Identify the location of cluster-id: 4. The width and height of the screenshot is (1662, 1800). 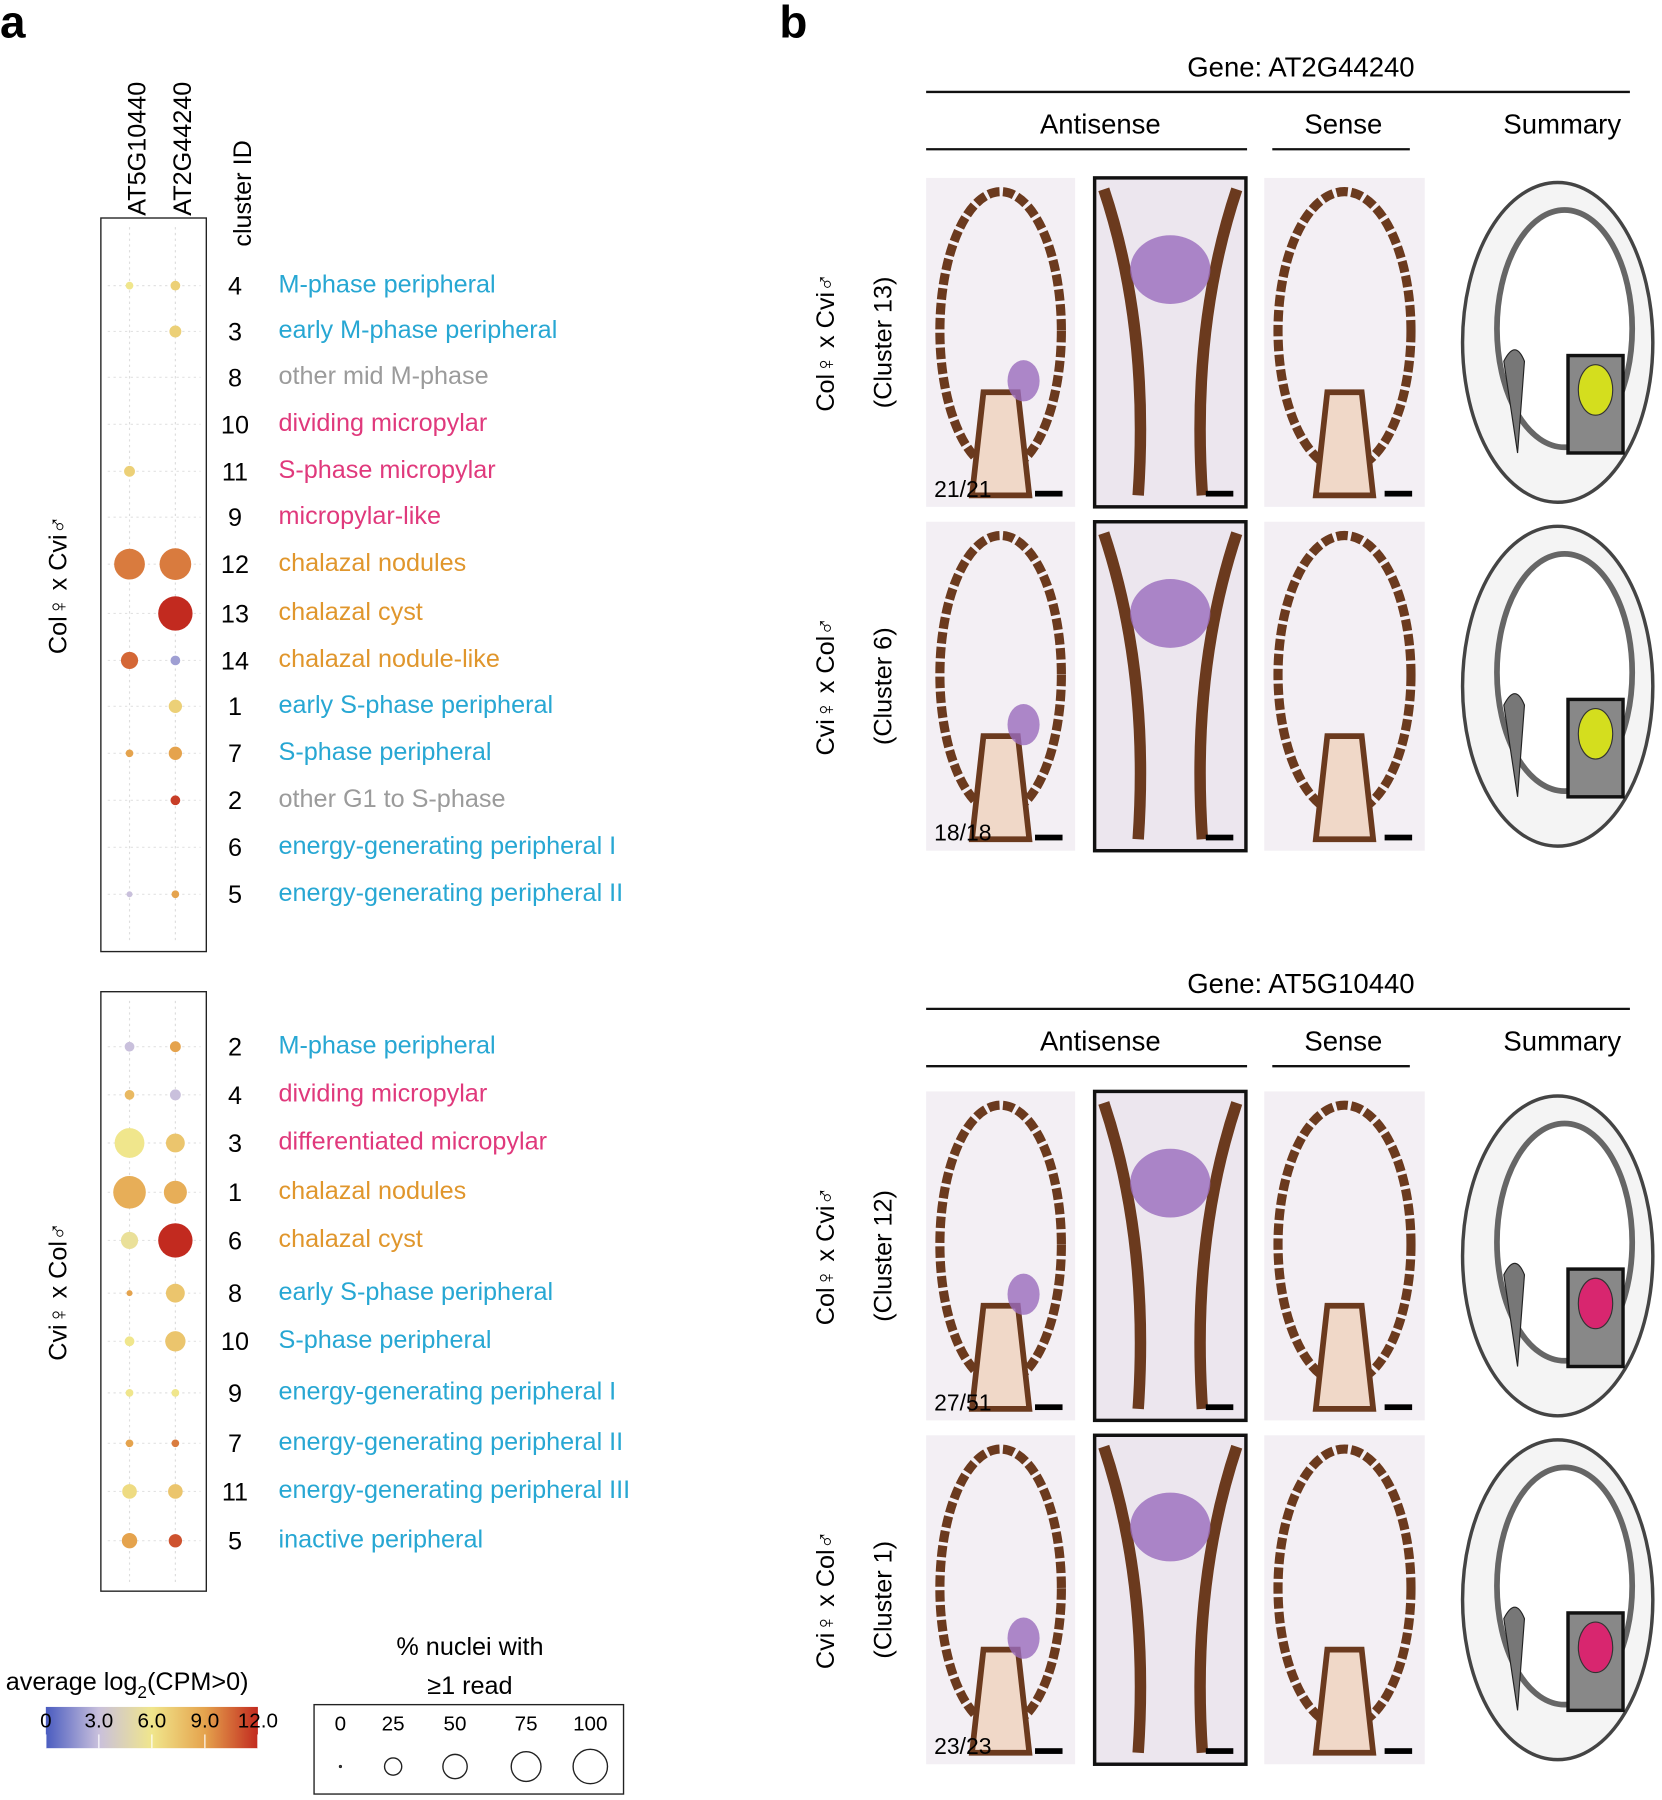
(235, 1096).